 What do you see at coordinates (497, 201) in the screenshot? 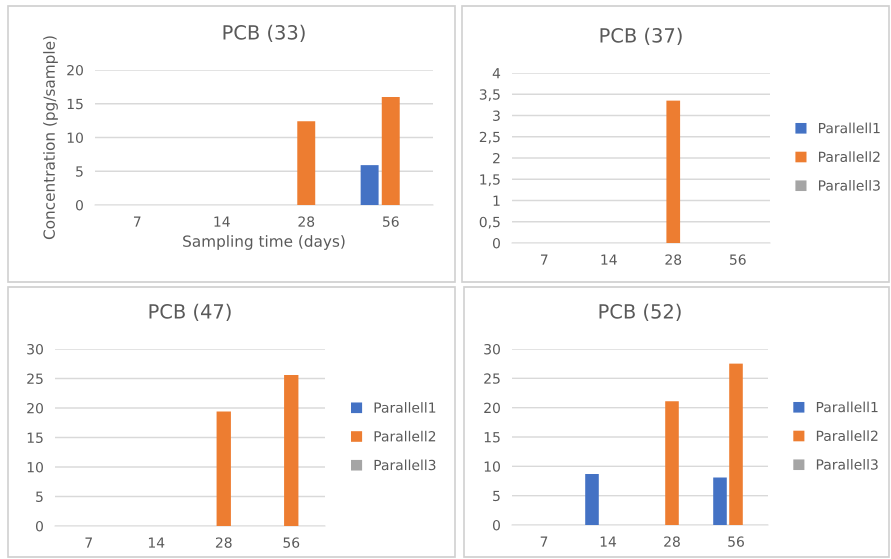
I see `y-tick-label: 1` at bounding box center [497, 201].